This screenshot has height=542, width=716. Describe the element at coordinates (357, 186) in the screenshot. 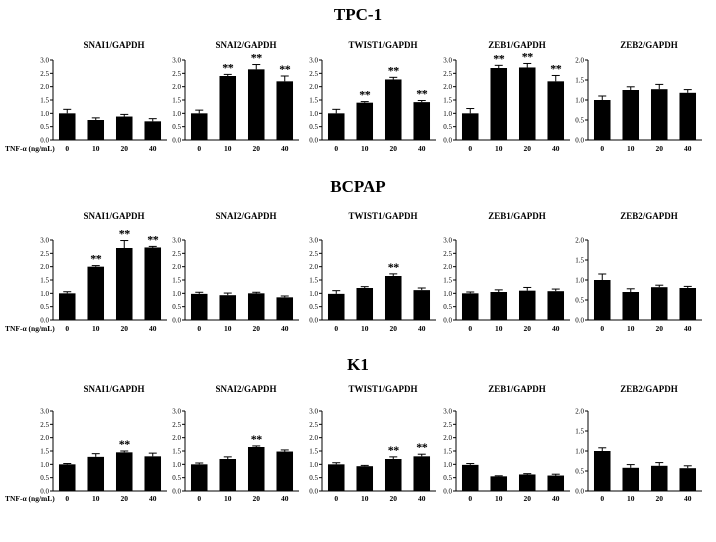

I see `row-title-bcpap: BCPAP` at that location.